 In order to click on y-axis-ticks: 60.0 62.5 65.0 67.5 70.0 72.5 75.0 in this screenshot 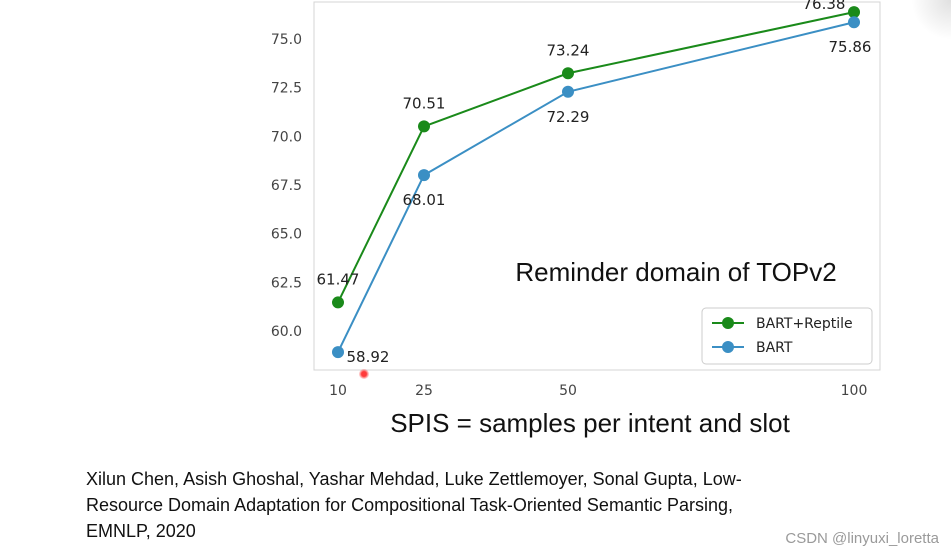, I will do `click(286, 186)`.